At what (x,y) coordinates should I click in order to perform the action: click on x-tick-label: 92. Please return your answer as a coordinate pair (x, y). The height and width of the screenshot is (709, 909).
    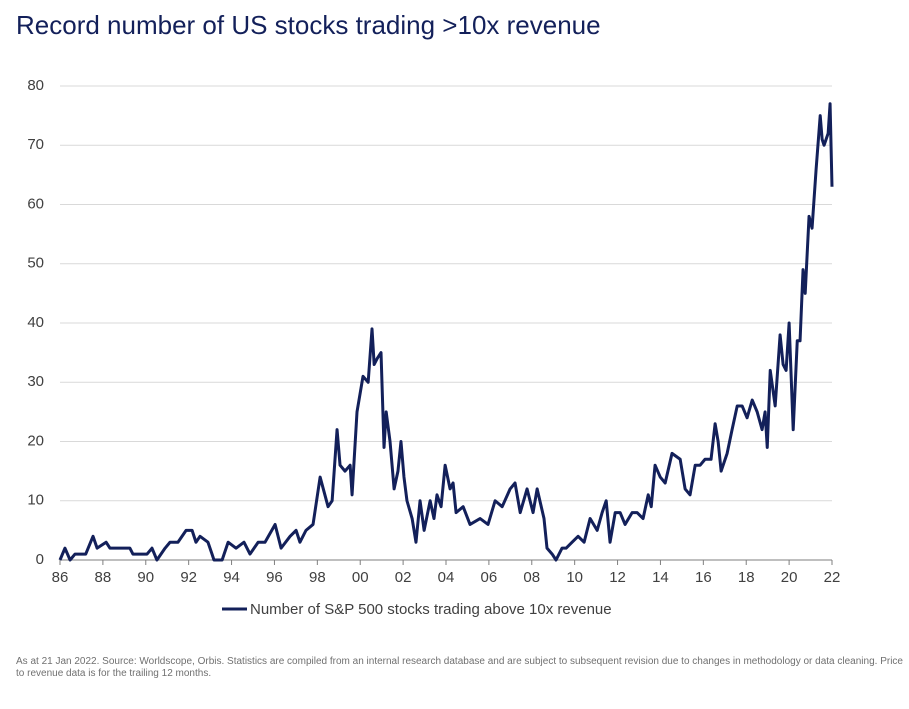
    Looking at the image, I should click on (188, 577).